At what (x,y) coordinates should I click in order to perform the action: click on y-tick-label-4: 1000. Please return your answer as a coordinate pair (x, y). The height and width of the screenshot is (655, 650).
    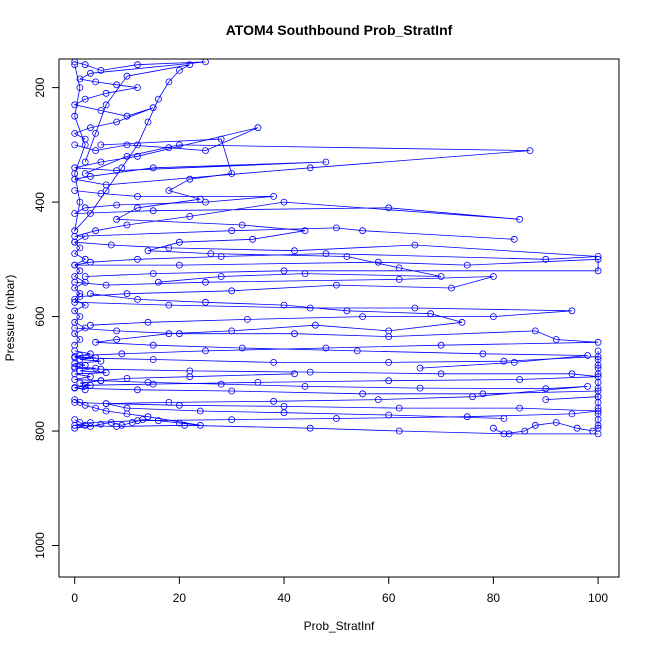
    Looking at the image, I should click on (40, 545).